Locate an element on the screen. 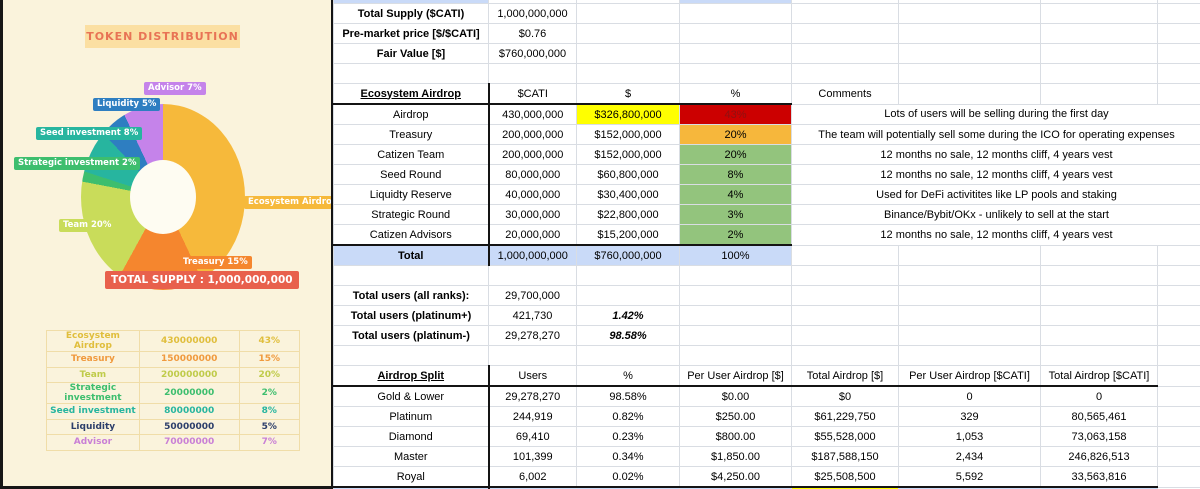 The image size is (1200, 489). info-label: Fair Value [$] is located at coordinates (411, 53).